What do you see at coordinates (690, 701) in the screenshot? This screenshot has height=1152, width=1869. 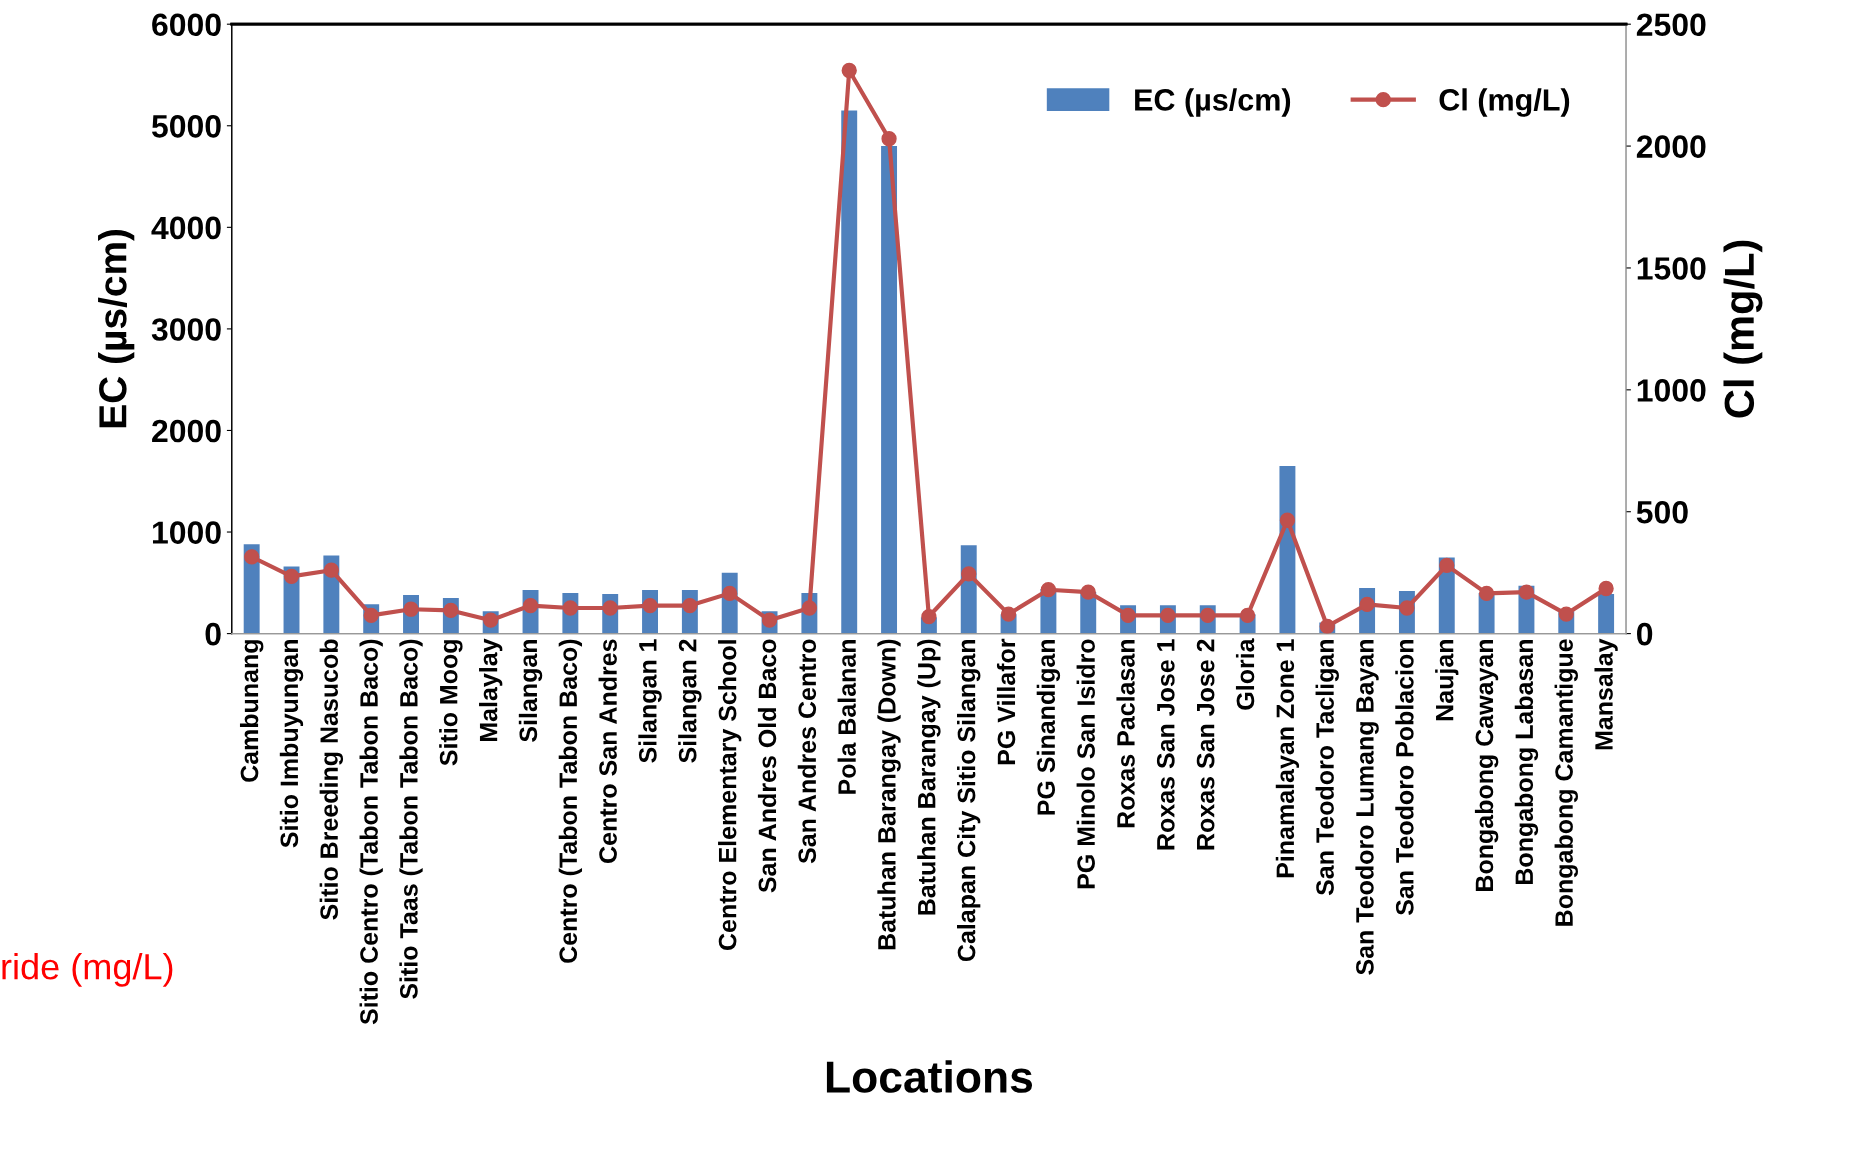 I see `x-tick-label: Silangan 2` at bounding box center [690, 701].